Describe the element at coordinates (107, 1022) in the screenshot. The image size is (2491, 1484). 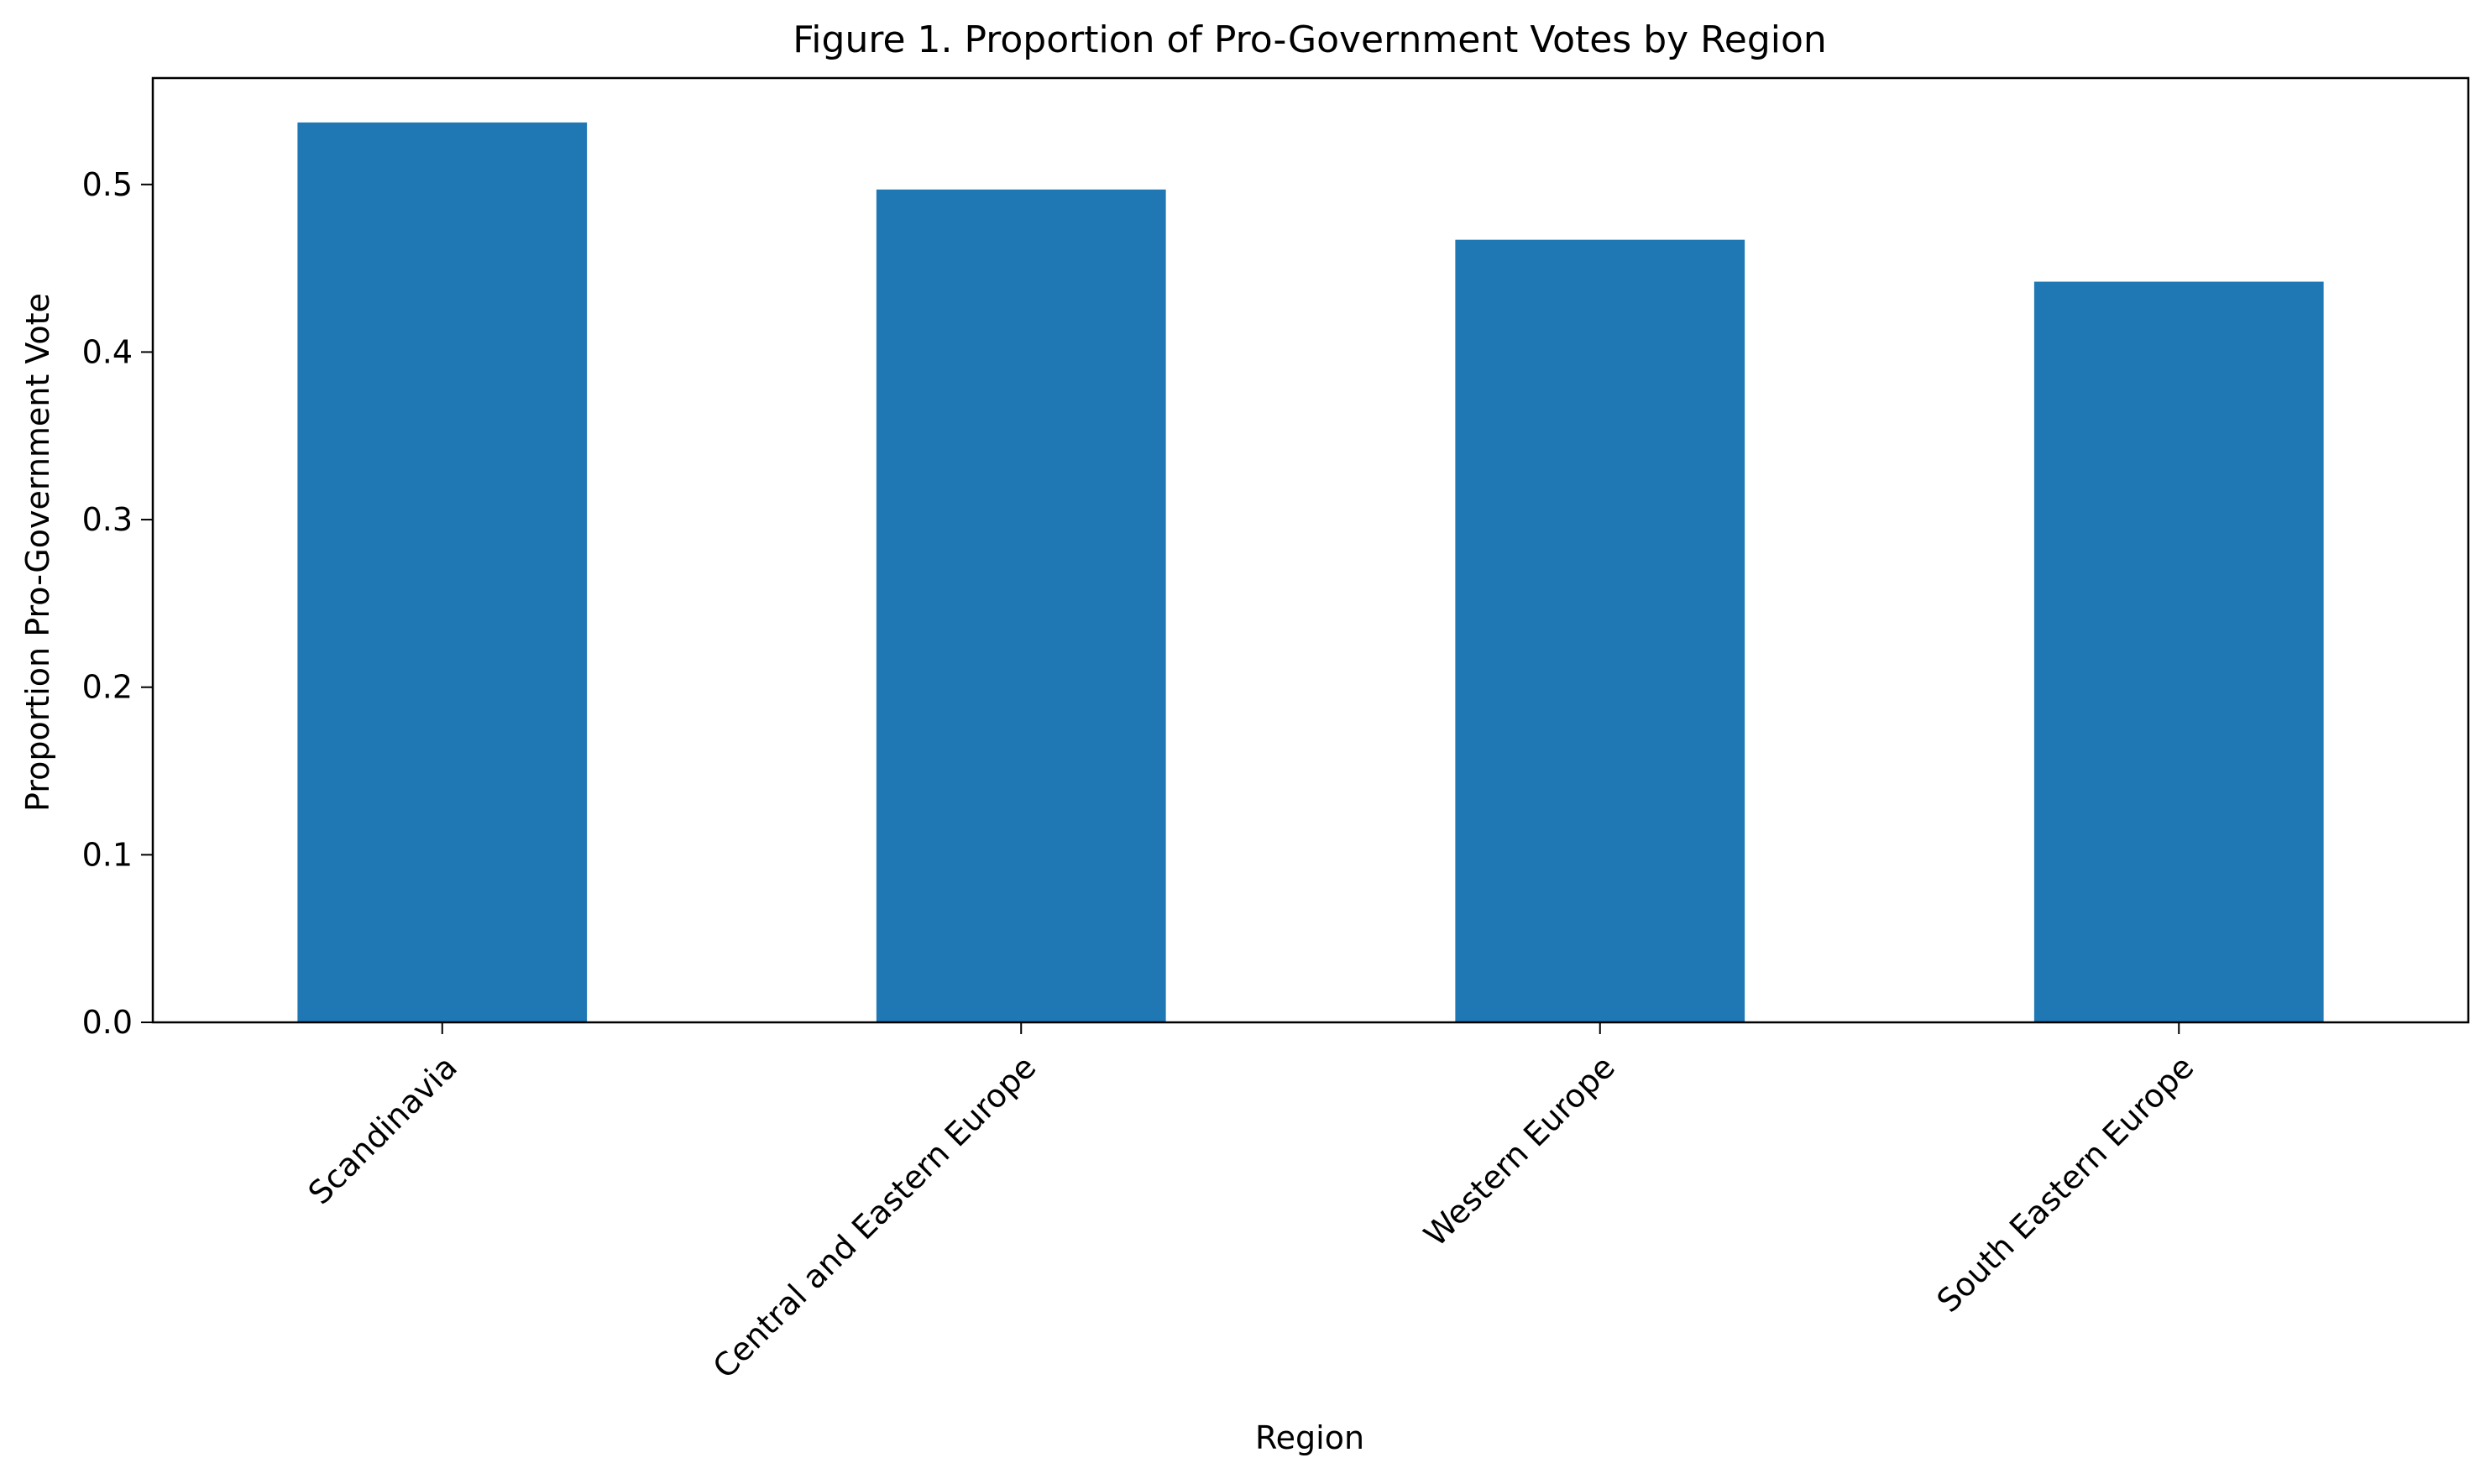
I see `y-tick-label: 0.0` at that location.